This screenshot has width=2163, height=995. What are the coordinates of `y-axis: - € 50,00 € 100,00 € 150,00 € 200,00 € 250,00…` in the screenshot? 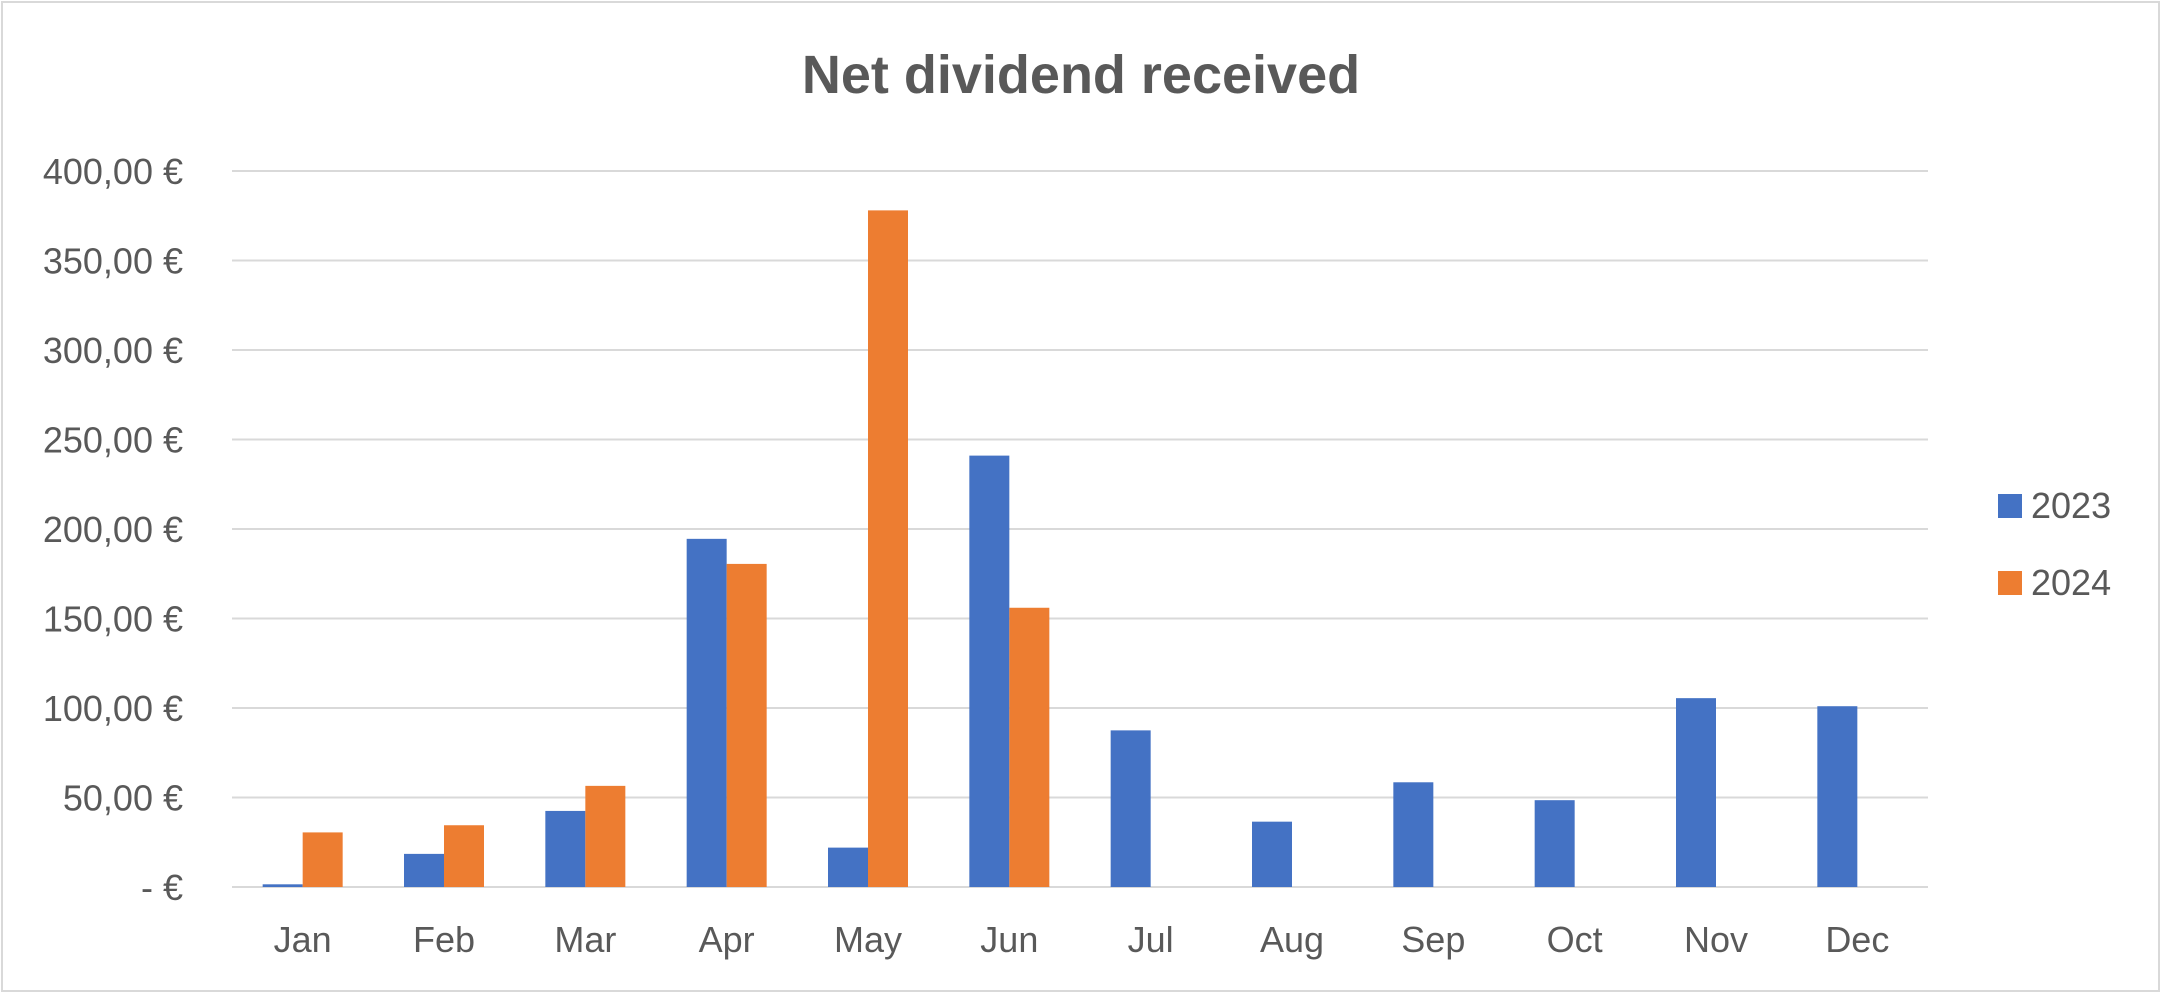 It's located at (113, 529).